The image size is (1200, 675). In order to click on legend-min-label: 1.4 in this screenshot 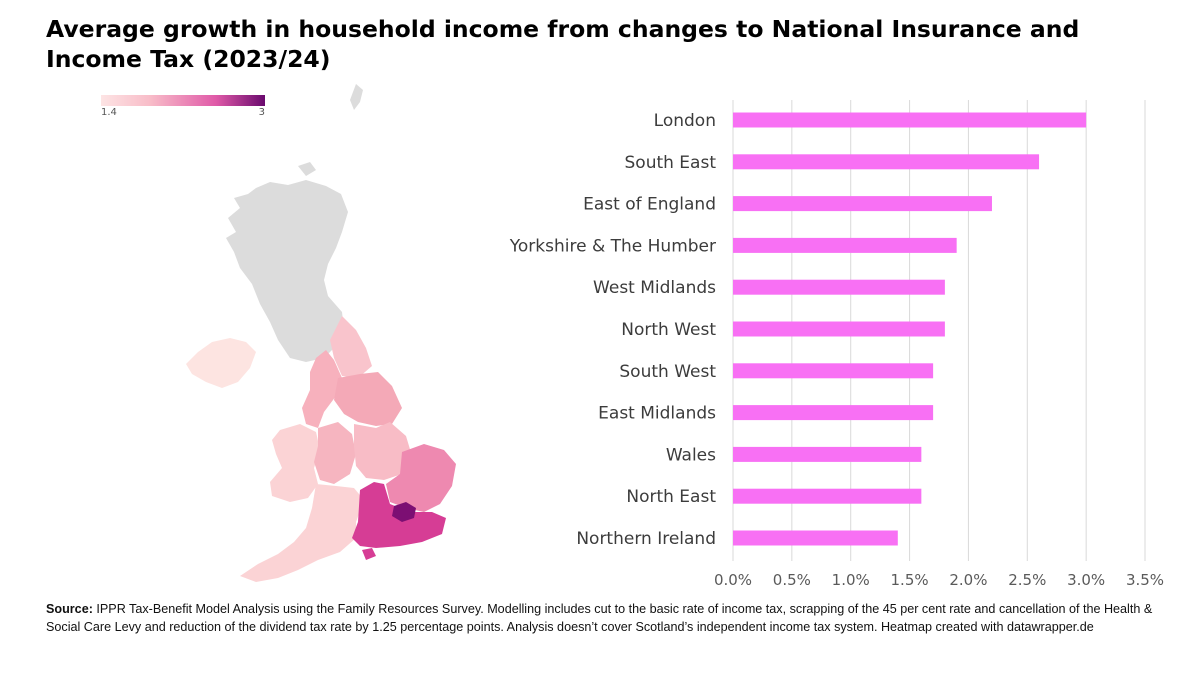, I will do `click(109, 112)`.